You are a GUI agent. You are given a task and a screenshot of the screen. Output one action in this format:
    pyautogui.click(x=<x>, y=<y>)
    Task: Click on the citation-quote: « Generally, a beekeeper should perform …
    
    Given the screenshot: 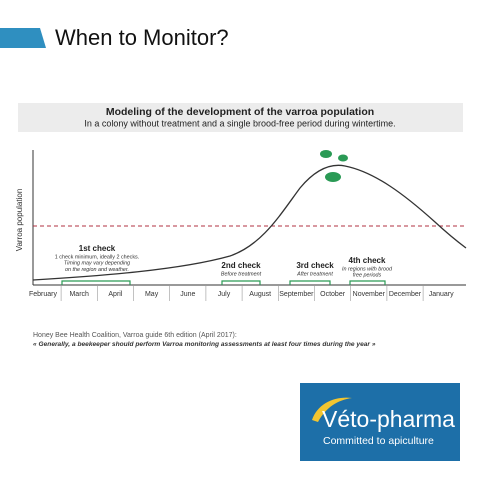 What is the action you would take?
    pyautogui.click(x=204, y=344)
    